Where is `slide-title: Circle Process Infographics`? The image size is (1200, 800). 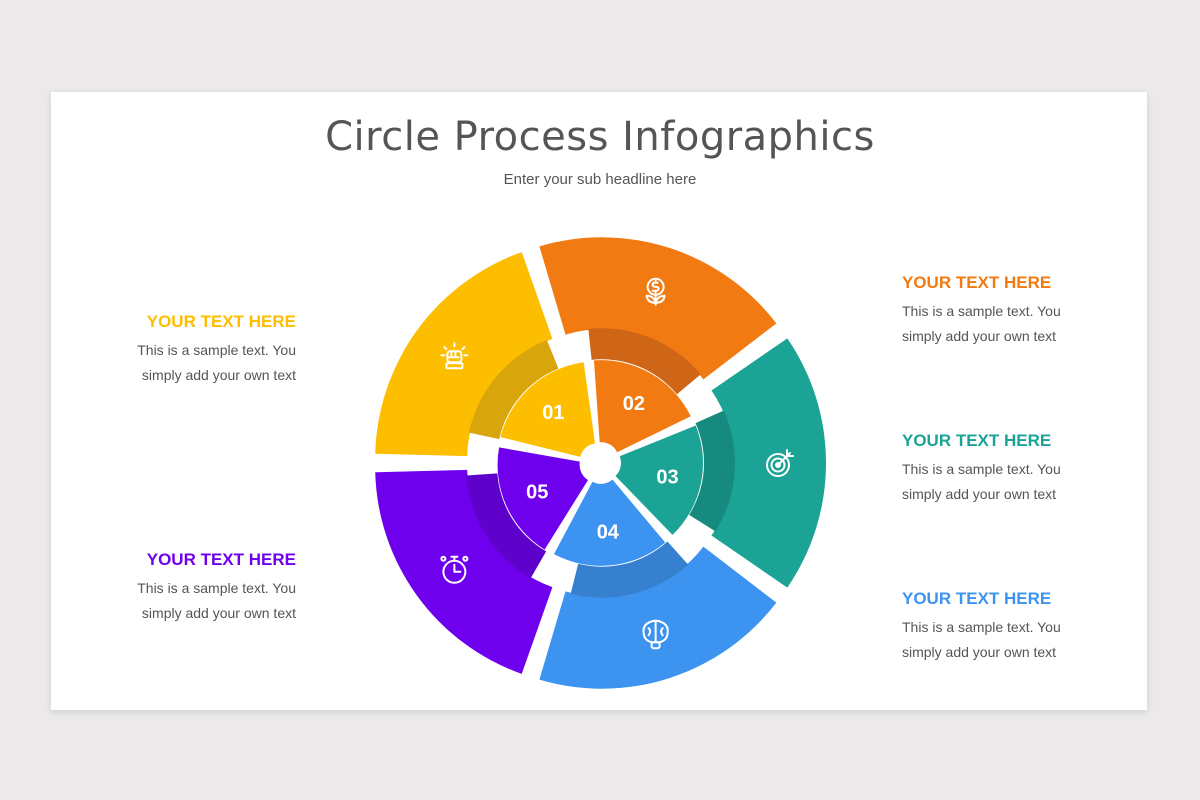
slide-title: Circle Process Infographics is located at coordinates (600, 137).